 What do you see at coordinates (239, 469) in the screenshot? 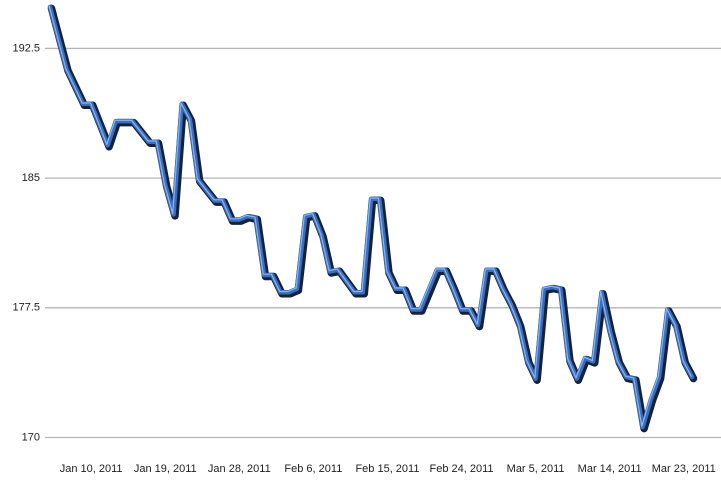
I see `x-tick-label: Jan 28, 2011` at bounding box center [239, 469].